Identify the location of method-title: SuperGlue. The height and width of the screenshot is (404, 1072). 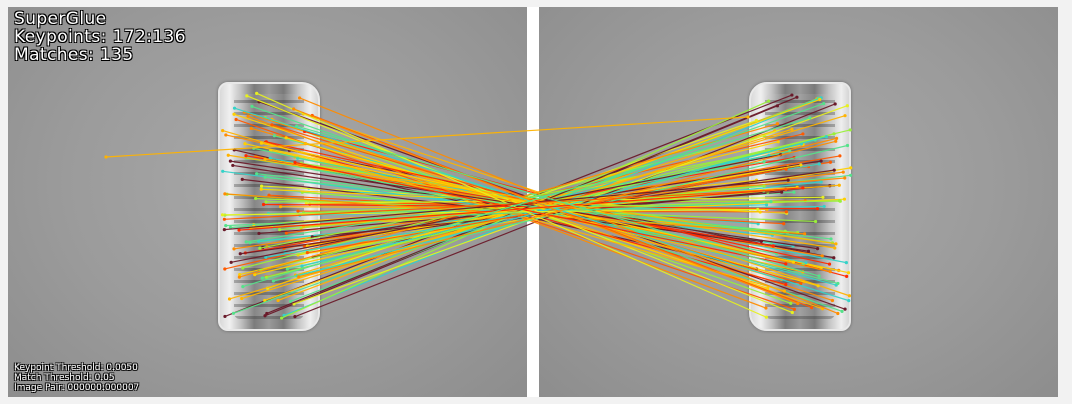
(60, 19).